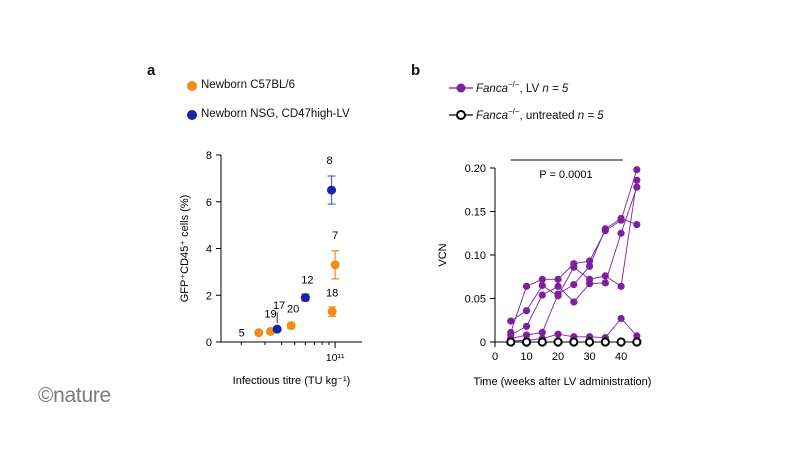 The height and width of the screenshot is (450, 800). What do you see at coordinates (335, 358) in the screenshot?
I see `panel-a-xtick-label: 10¹¹` at bounding box center [335, 358].